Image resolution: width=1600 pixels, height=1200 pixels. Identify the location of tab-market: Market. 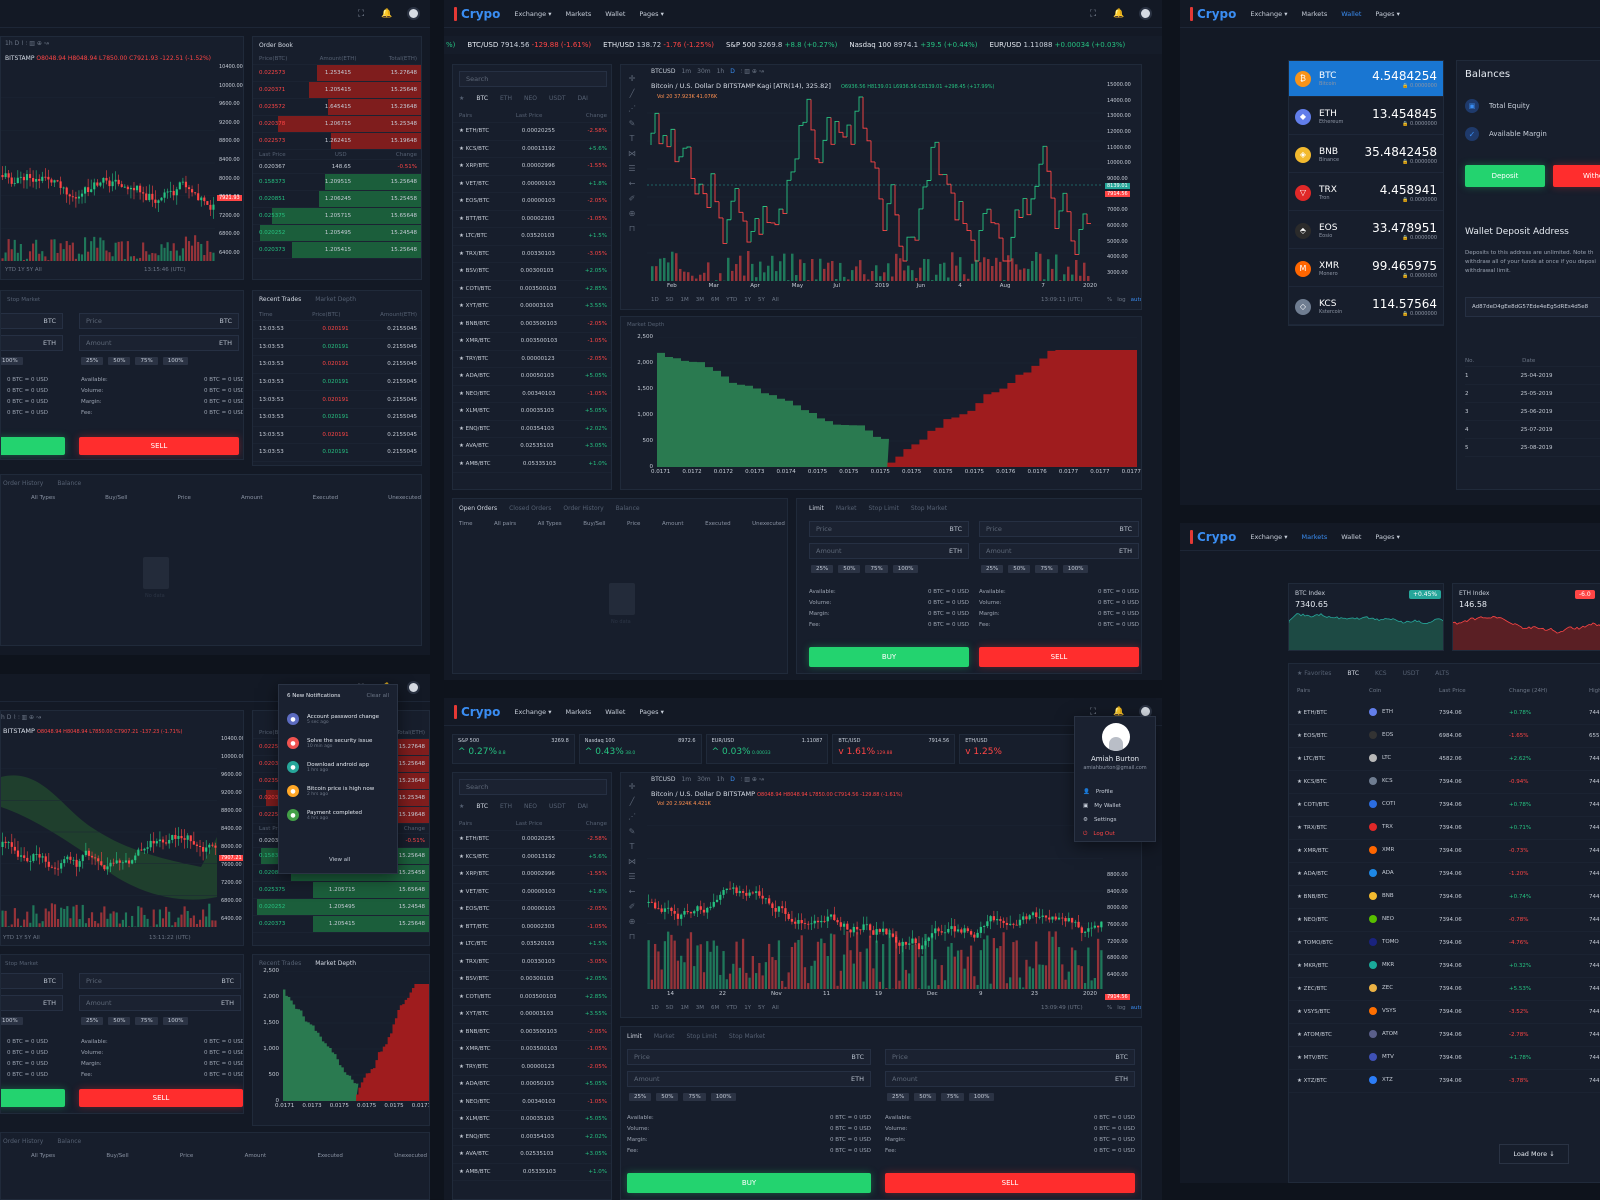
(664, 1036).